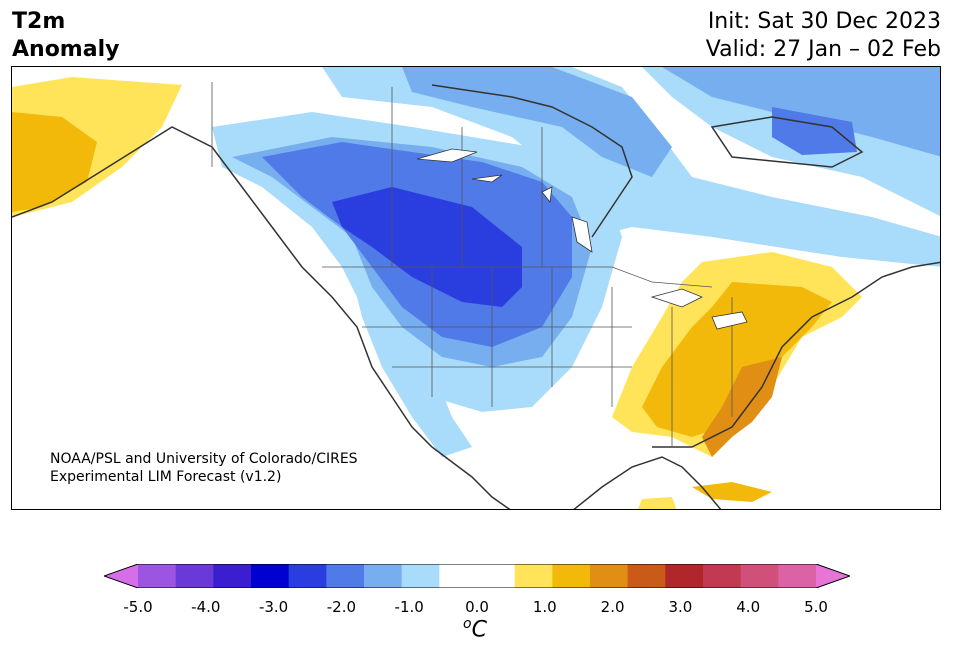 The image size is (953, 656). I want to click on colorbar-ticks: -5.0 -4.0 -3.0 -2.0 -1.0 0.0 1.0 2.0 3.0 4.0 5.0, so click(476, 608).